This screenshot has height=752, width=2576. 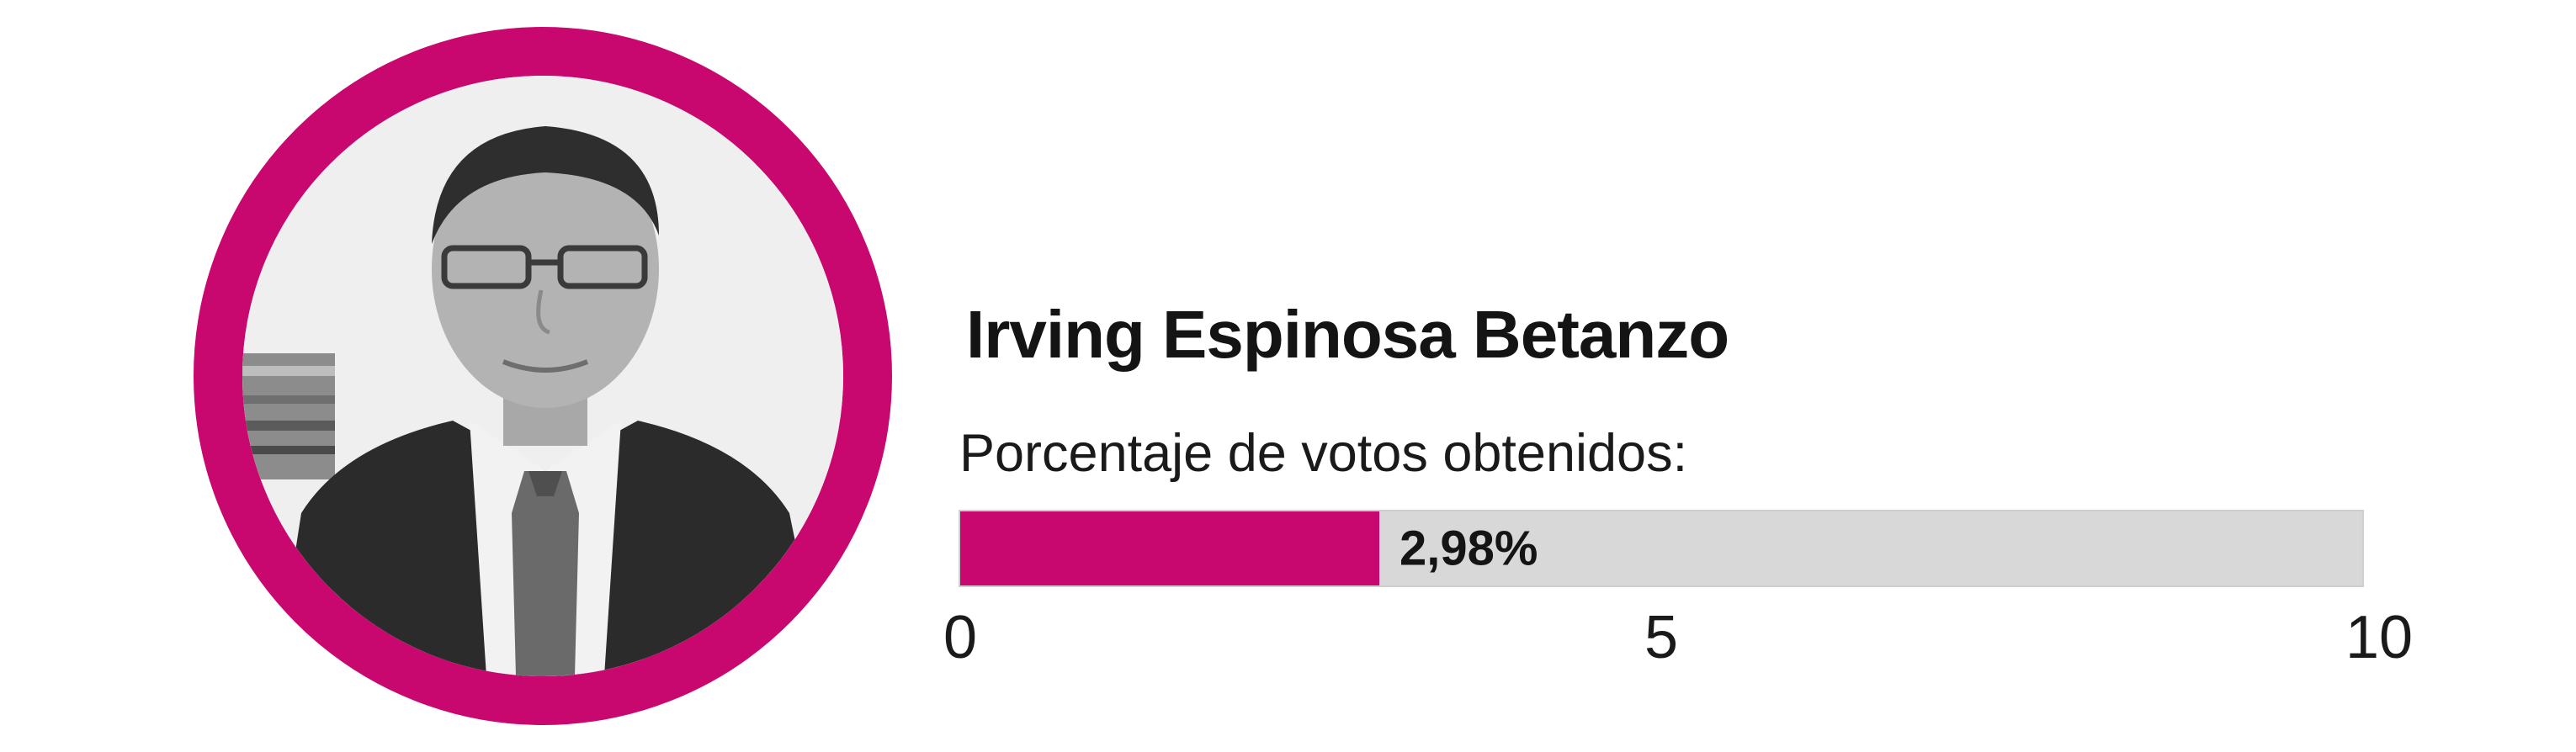 I want to click on x-tick-label: 10, so click(x=2379, y=637).